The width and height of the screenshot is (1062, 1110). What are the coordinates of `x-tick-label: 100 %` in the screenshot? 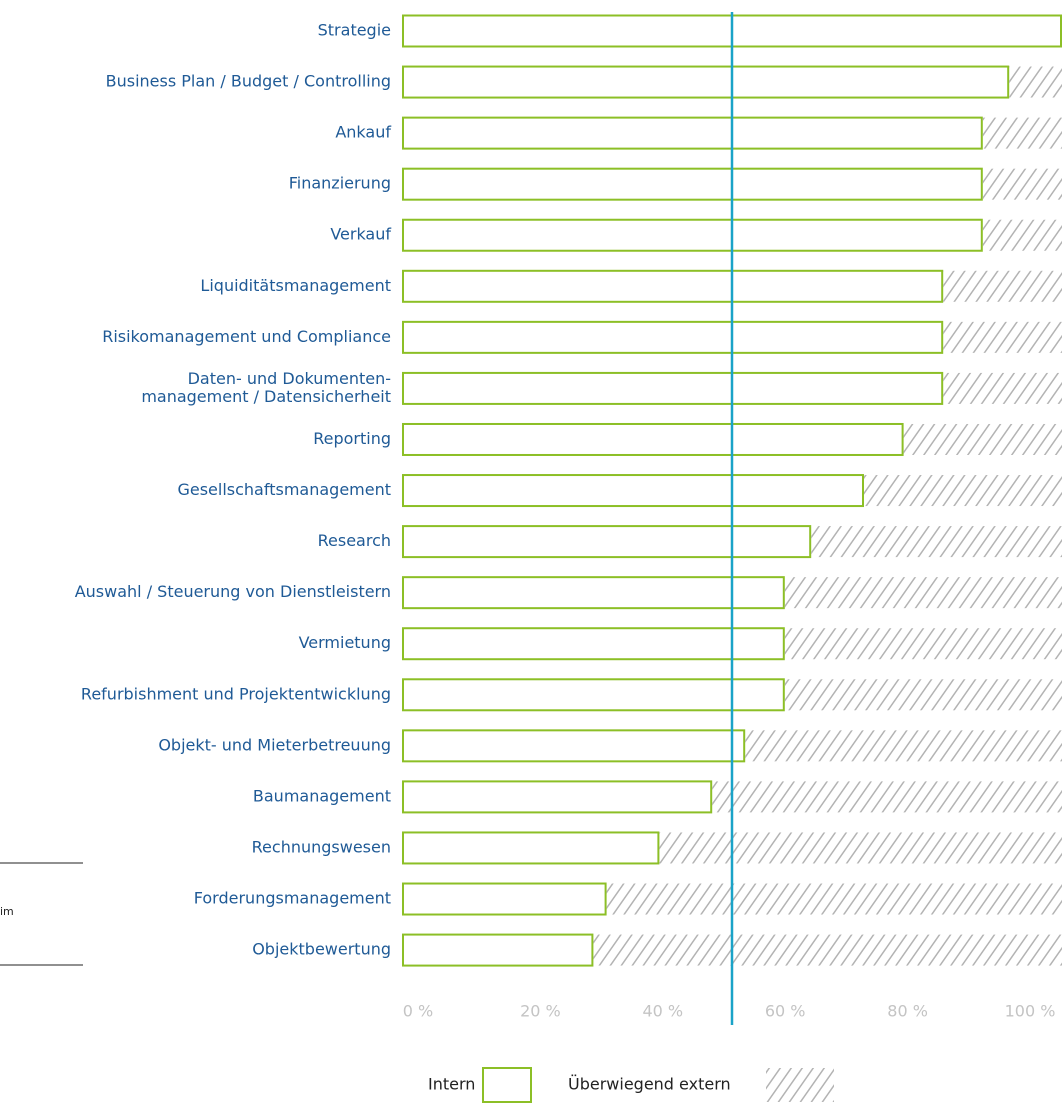 It's located at (1030, 1011).